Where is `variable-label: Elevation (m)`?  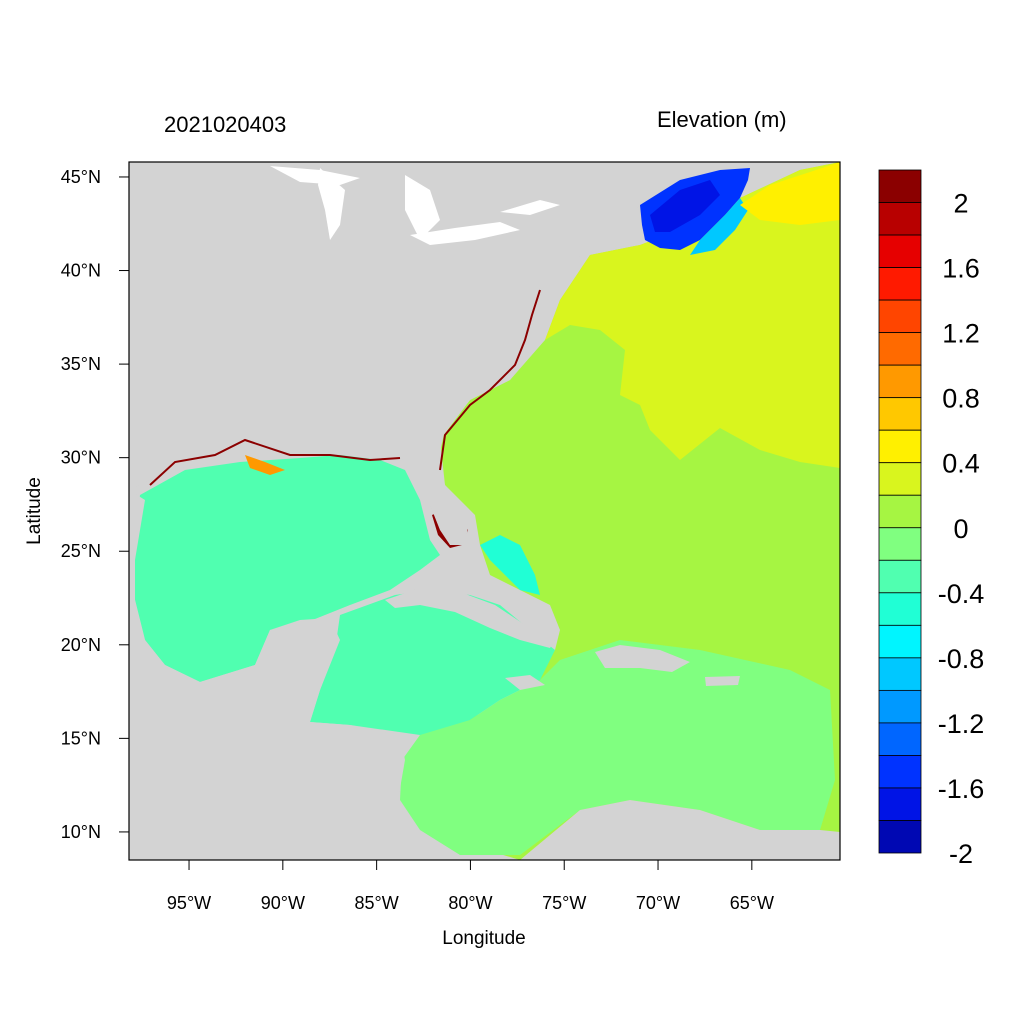 variable-label: Elevation (m) is located at coordinates (722, 119).